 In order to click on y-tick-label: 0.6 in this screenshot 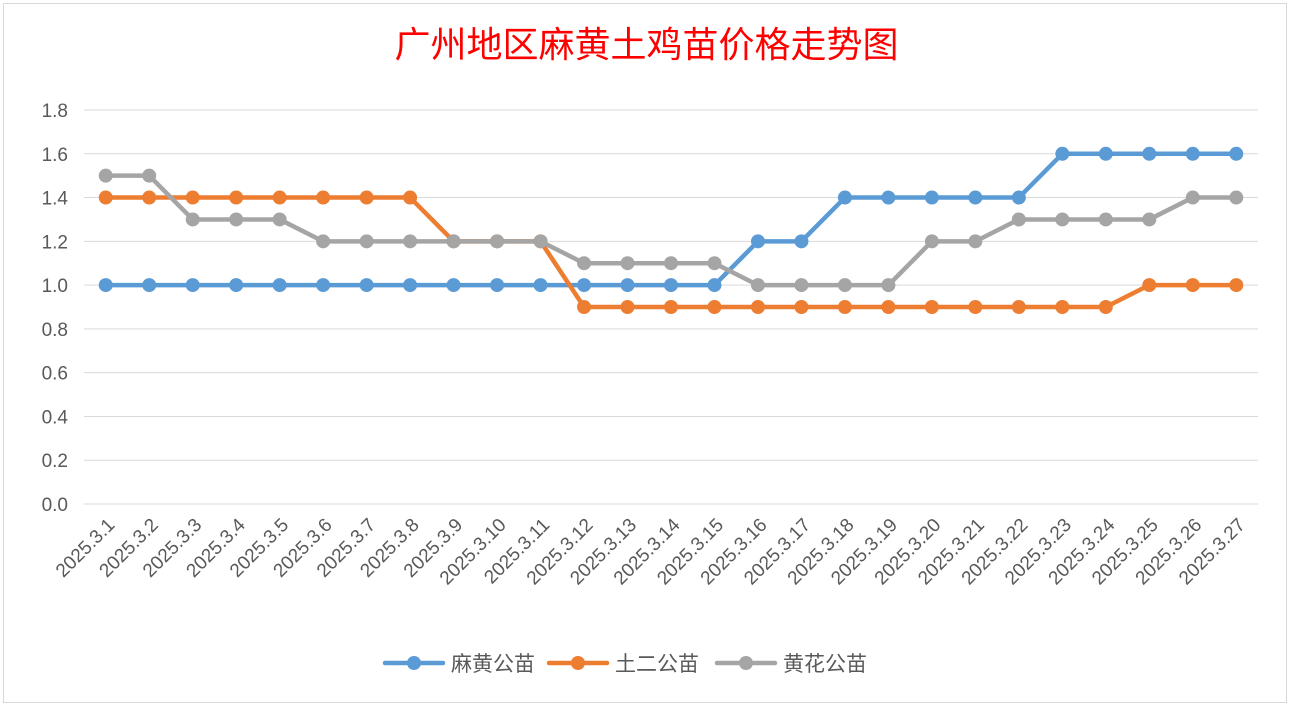, I will do `click(55, 374)`.